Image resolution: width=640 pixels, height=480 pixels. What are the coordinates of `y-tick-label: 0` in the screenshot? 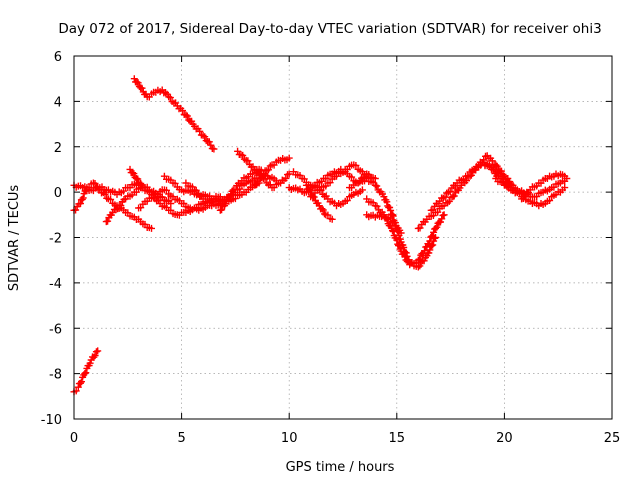 It's located at (58, 193).